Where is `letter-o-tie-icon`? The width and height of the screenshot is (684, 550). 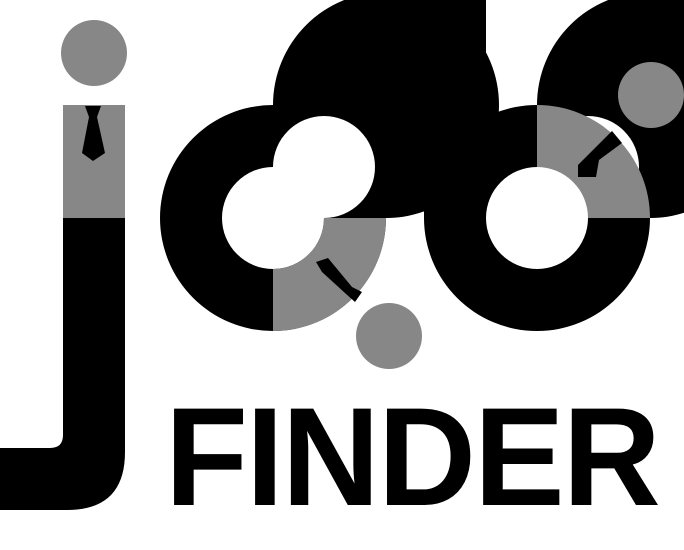 letter-o-tie-icon is located at coordinates (339, 280).